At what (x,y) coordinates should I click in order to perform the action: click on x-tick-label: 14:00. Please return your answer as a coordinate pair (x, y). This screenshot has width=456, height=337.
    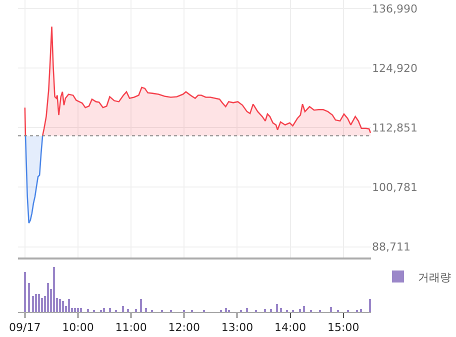
    Looking at the image, I should click on (290, 327).